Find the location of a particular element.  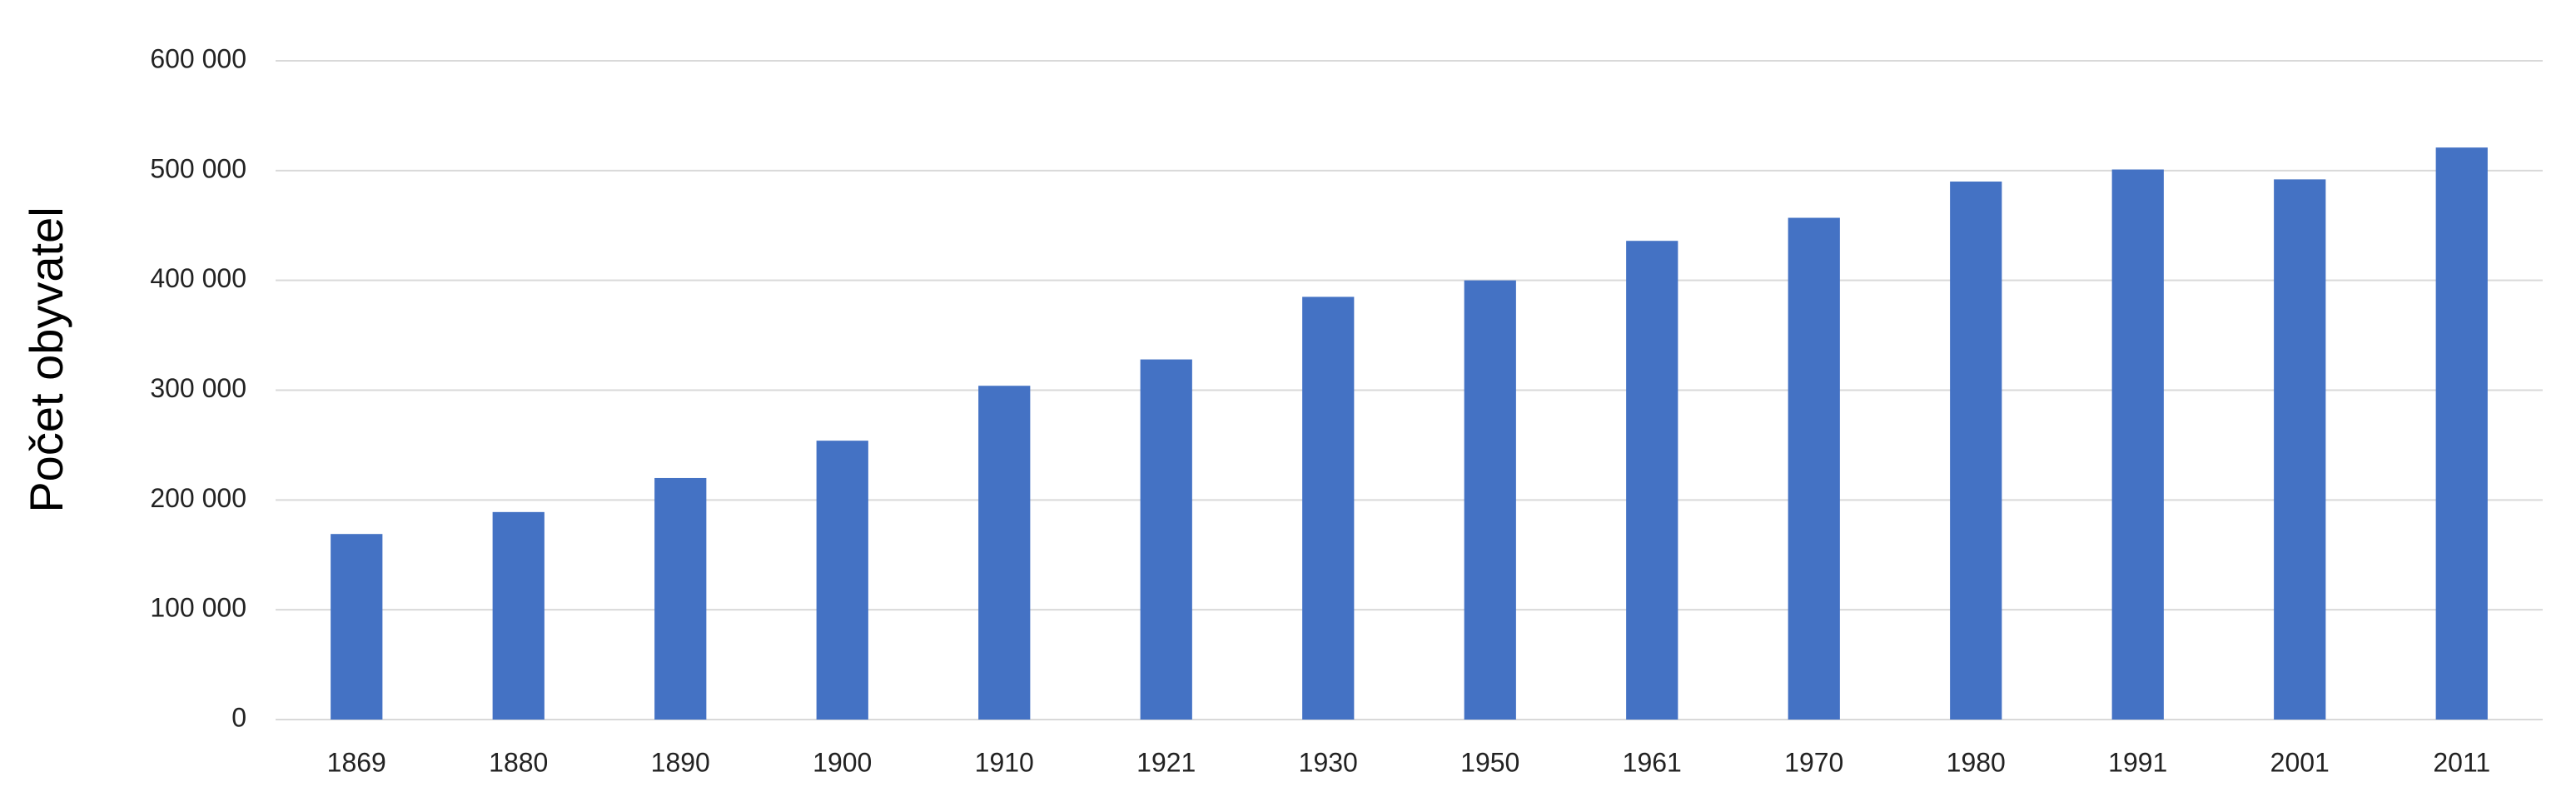

x-tick-label: 2001 is located at coordinates (2300, 762).